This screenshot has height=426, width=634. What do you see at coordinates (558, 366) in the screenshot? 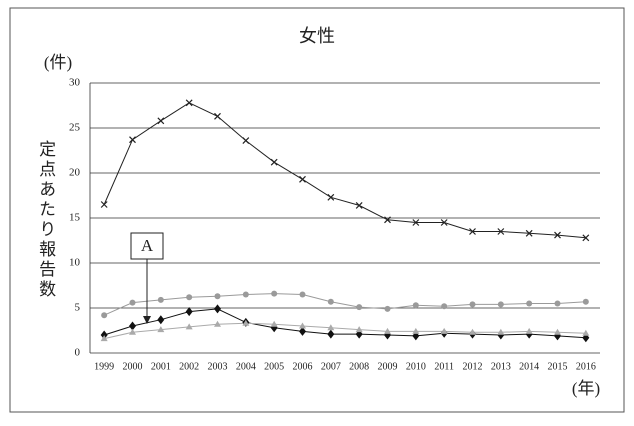
I see `x-tick-label: 2015` at bounding box center [558, 366].